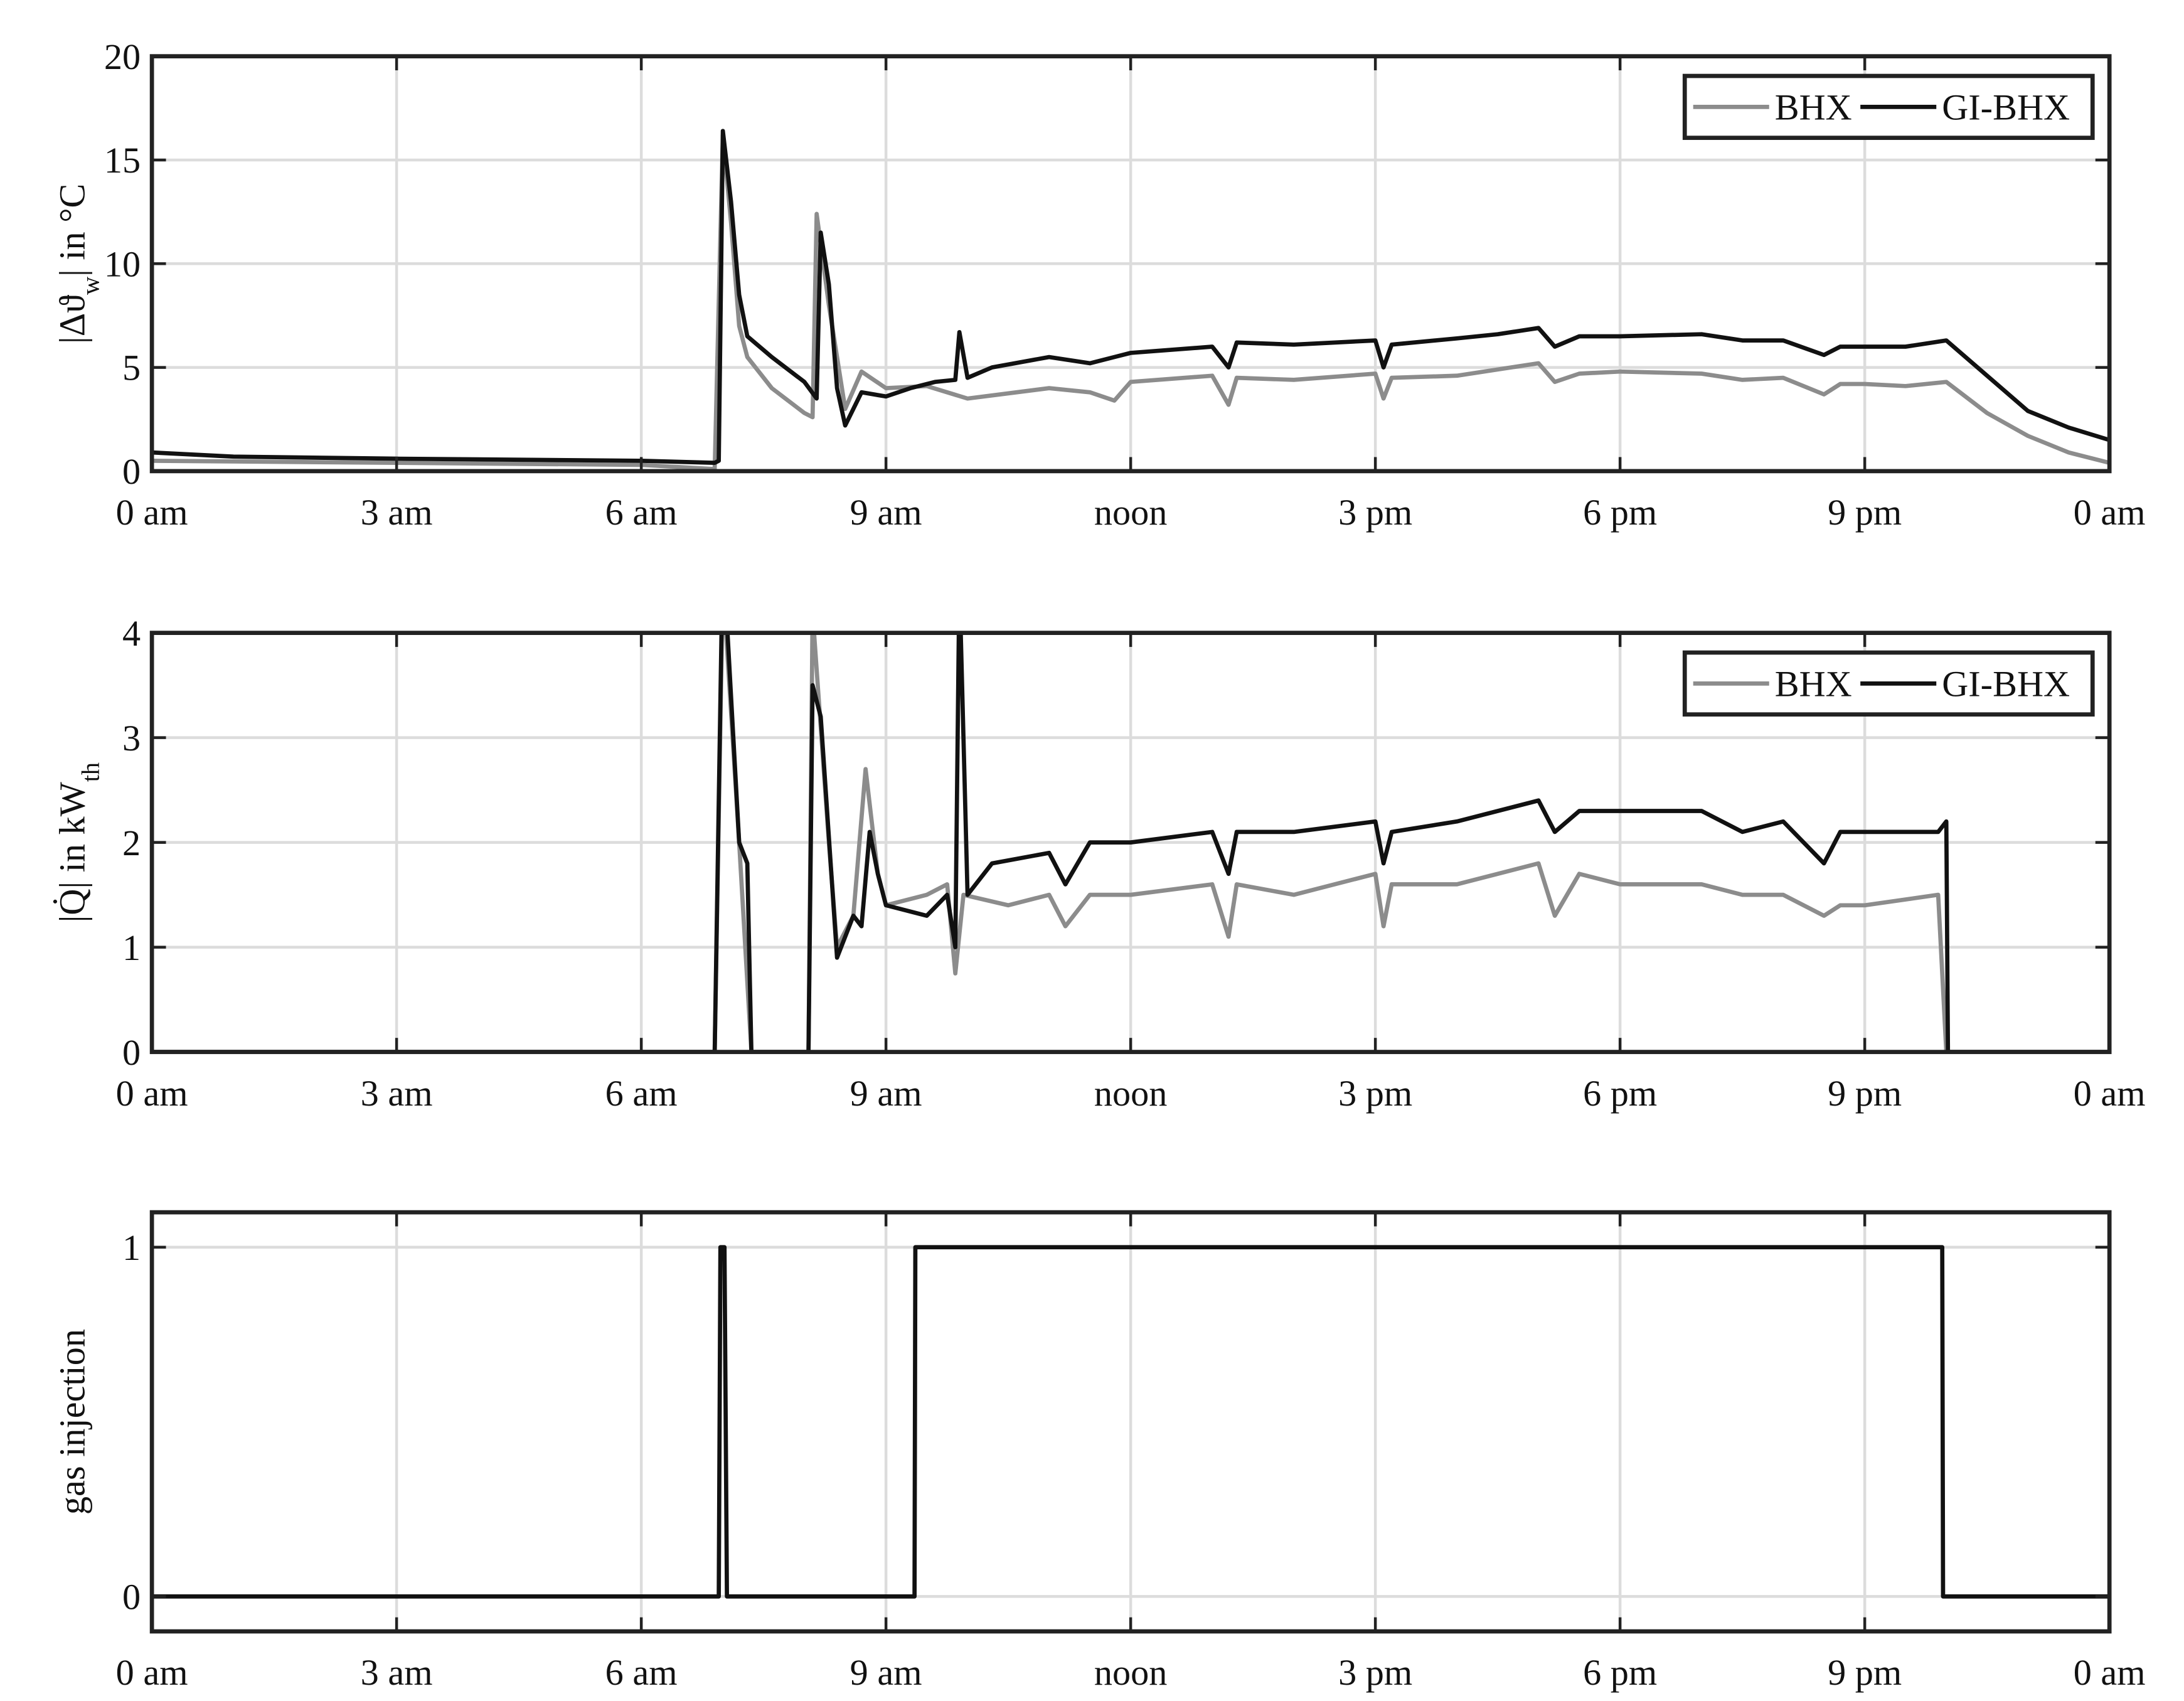 The height and width of the screenshot is (1701, 2184). I want to click on y-axis-label: |Δϑw| in °C, so click(78, 264).